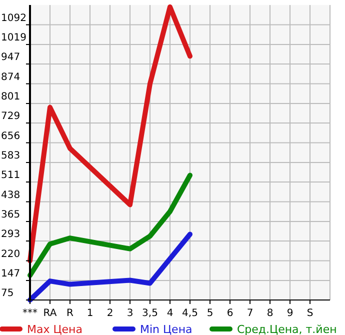  Describe the element at coordinates (166, 329) in the screenshot. I see `legend-label: Min Цена` at that location.